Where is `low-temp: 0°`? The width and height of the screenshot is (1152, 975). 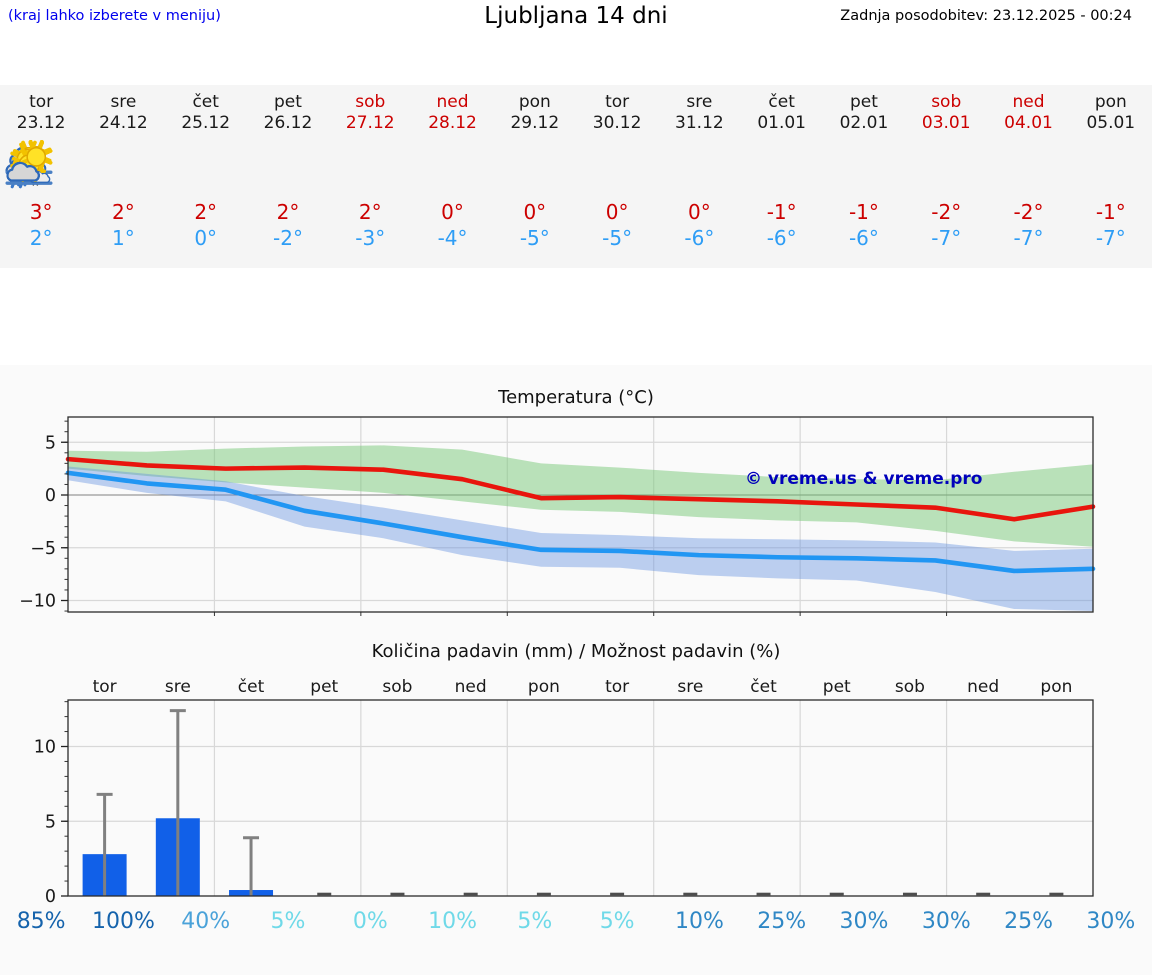 low-temp: 0° is located at coordinates (206, 238).